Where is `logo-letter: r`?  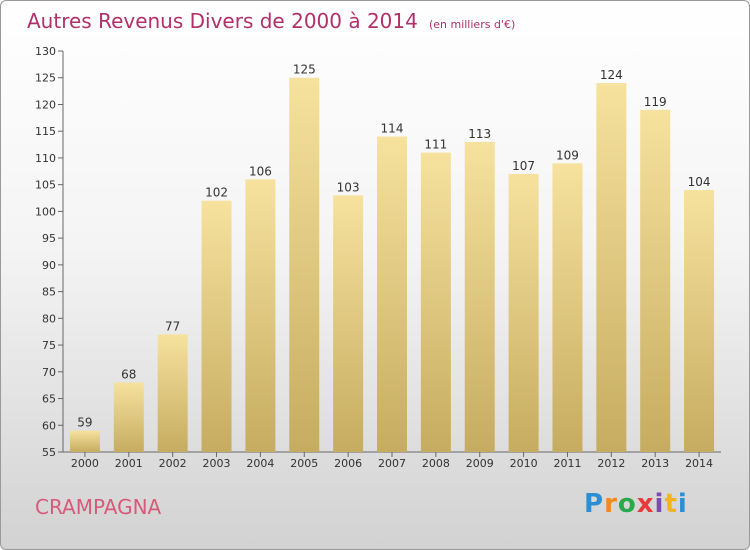
logo-letter: r is located at coordinates (611, 504).